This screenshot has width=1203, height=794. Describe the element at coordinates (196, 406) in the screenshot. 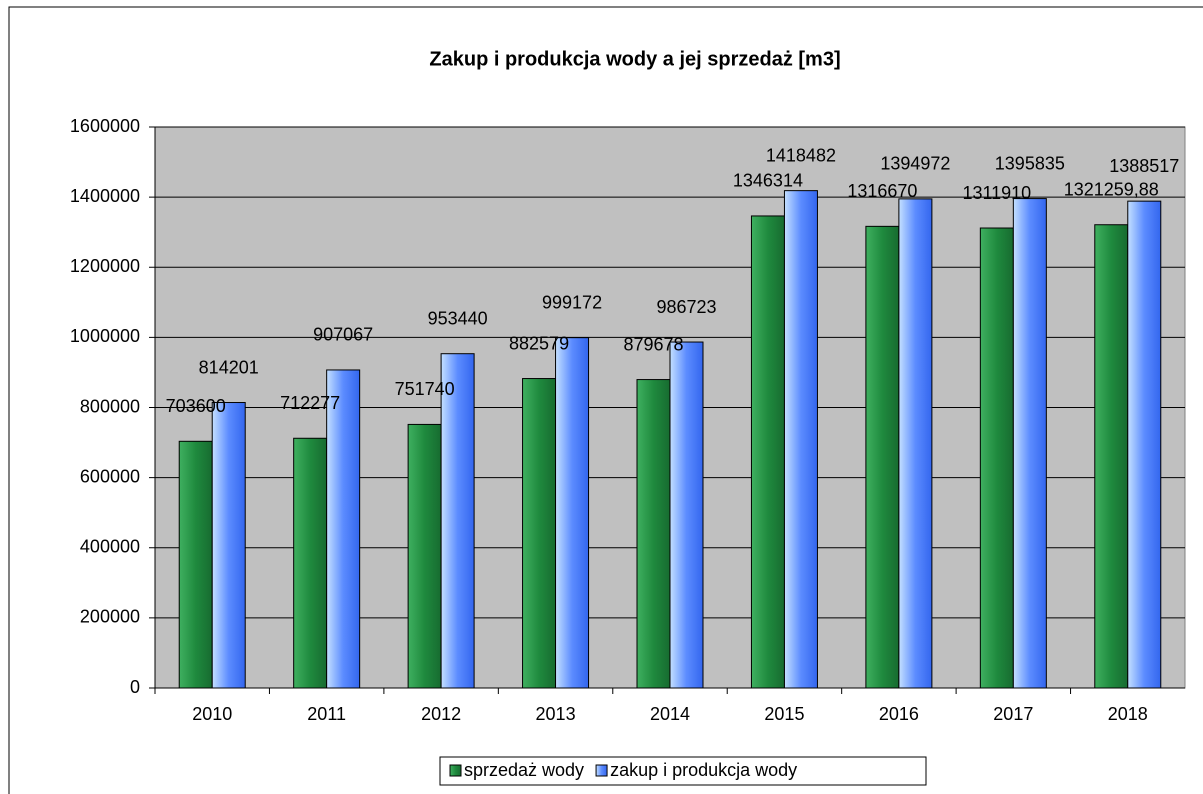

I see `data-label: 703600` at that location.